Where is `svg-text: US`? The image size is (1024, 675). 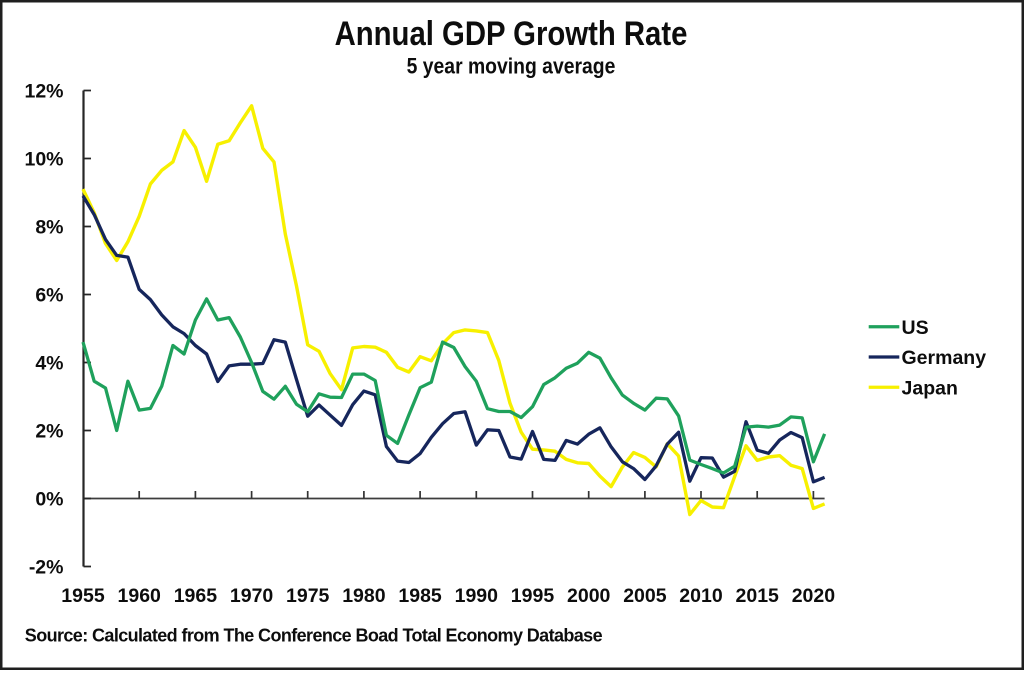
svg-text: US is located at coordinates (915, 328).